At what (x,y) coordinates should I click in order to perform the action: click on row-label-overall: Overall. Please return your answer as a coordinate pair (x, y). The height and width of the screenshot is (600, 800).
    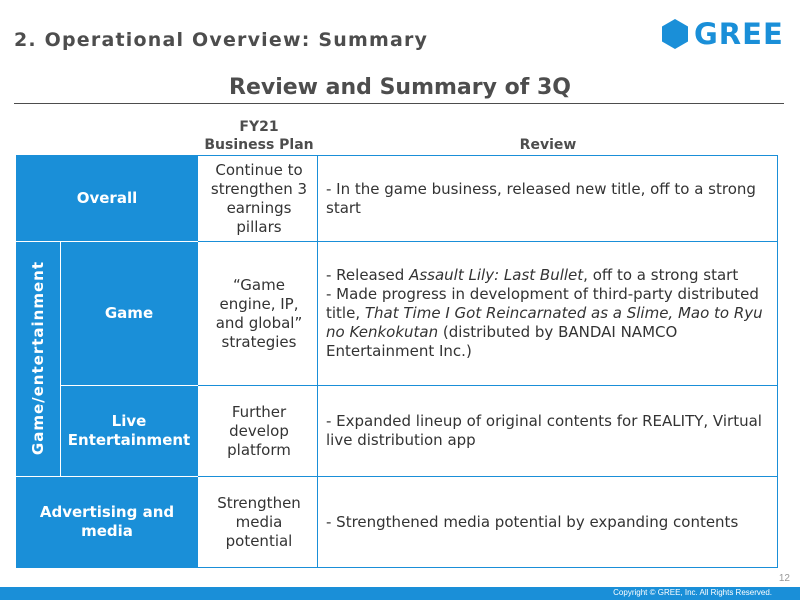
    Looking at the image, I should click on (107, 198).